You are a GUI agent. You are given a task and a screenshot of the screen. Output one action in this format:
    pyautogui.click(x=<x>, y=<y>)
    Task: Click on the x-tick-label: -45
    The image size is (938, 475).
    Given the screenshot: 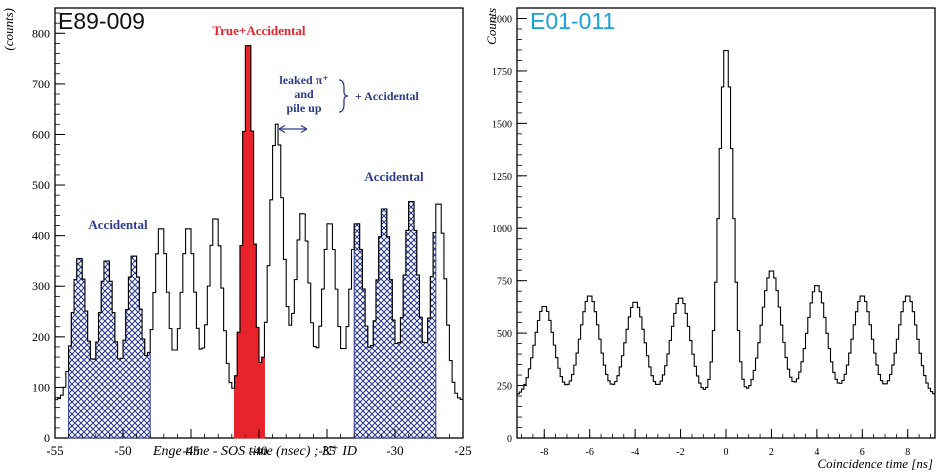 What is the action you would take?
    pyautogui.click(x=190, y=450)
    